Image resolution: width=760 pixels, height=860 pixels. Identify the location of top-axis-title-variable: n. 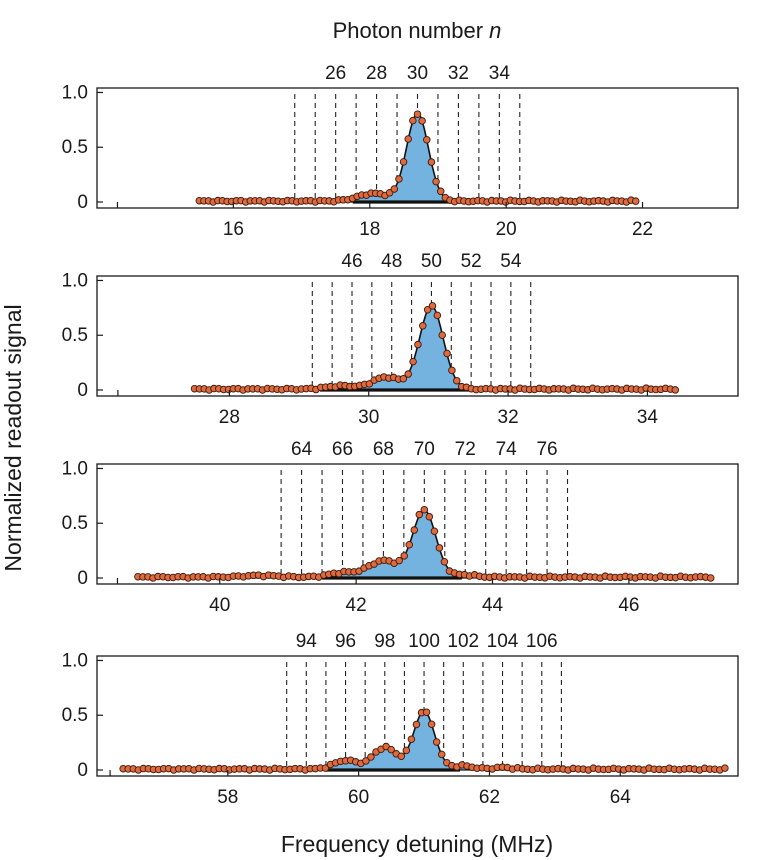
(495, 30).